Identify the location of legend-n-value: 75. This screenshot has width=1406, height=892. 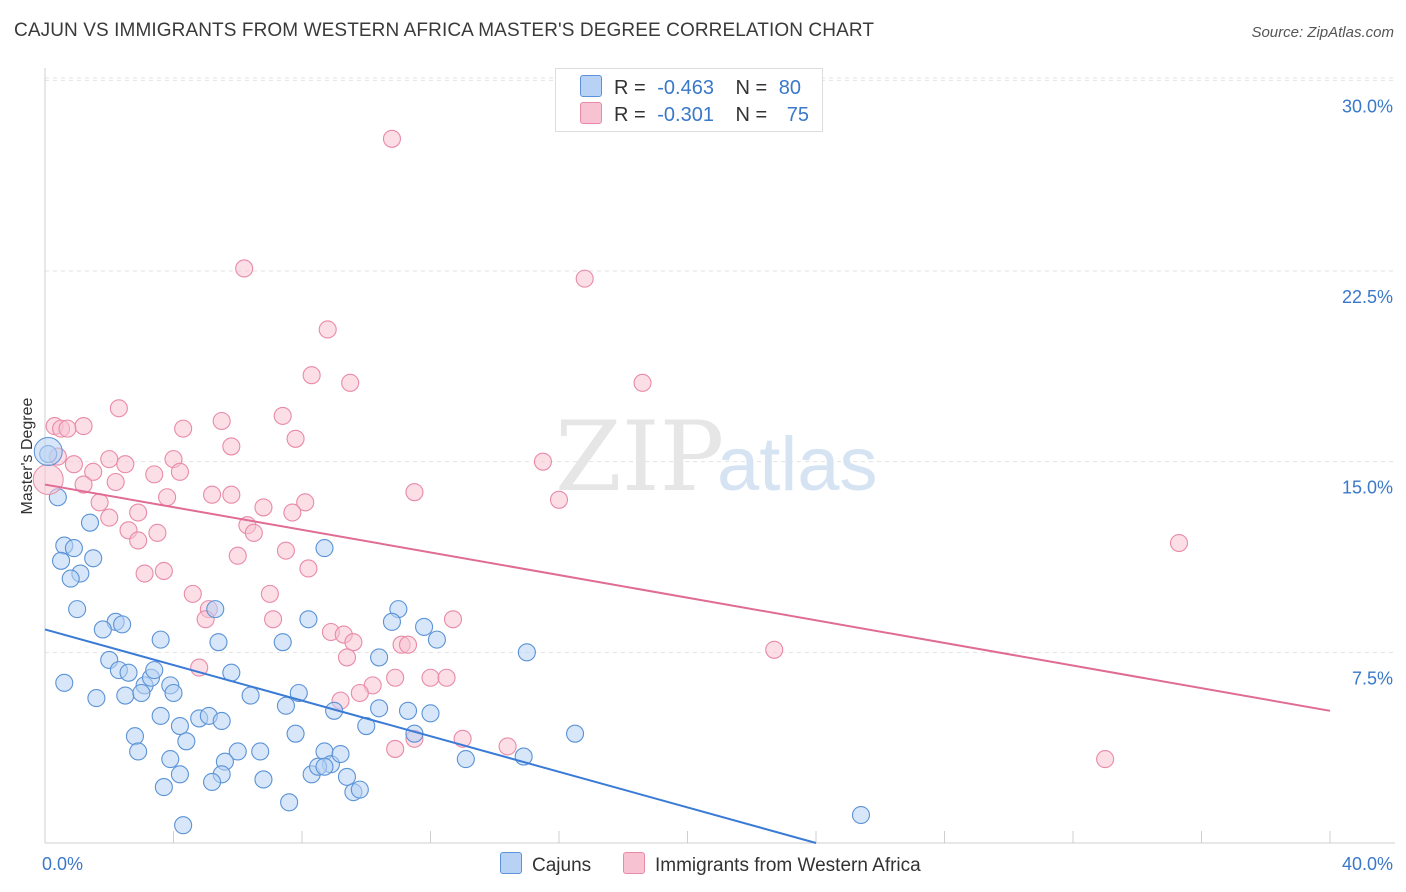
(798, 115).